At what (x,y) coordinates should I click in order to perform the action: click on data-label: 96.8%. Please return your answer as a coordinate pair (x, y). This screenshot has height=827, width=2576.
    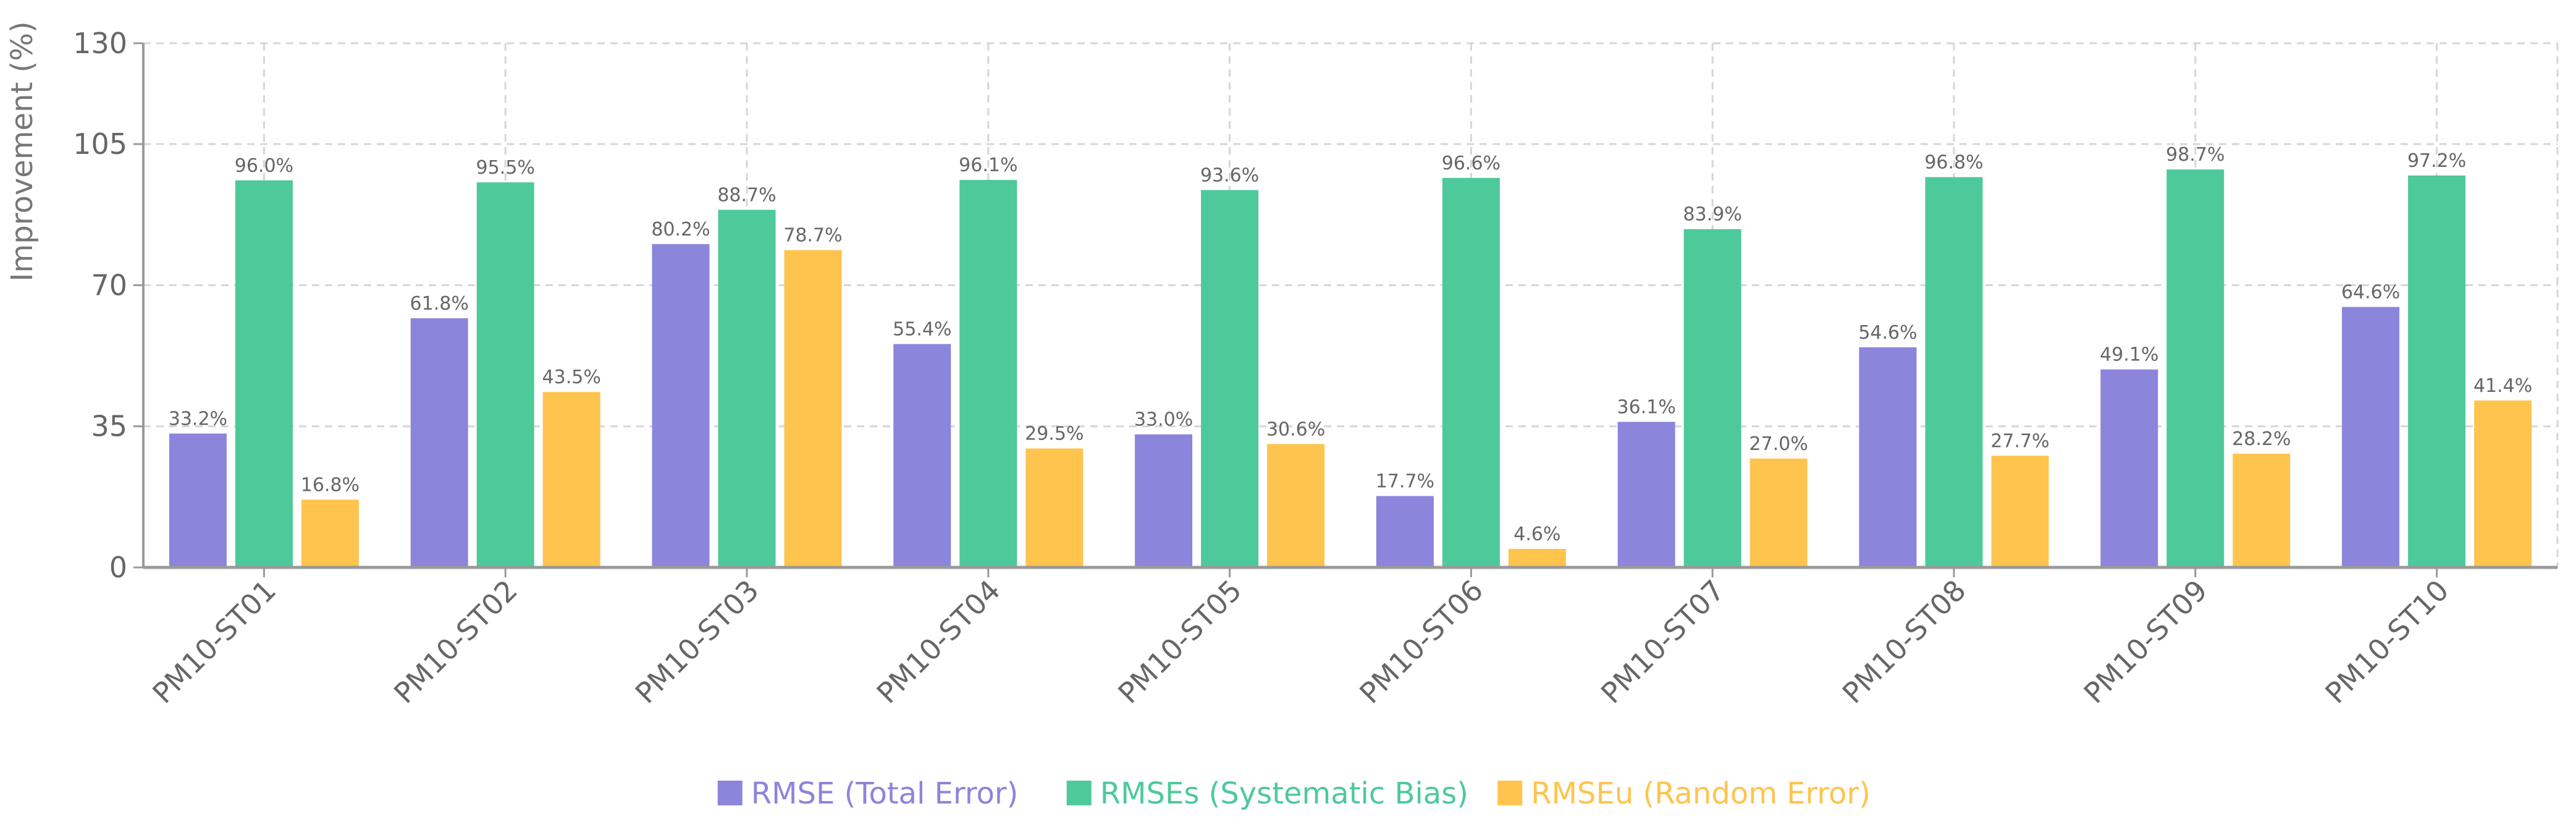
    Looking at the image, I should click on (1953, 163).